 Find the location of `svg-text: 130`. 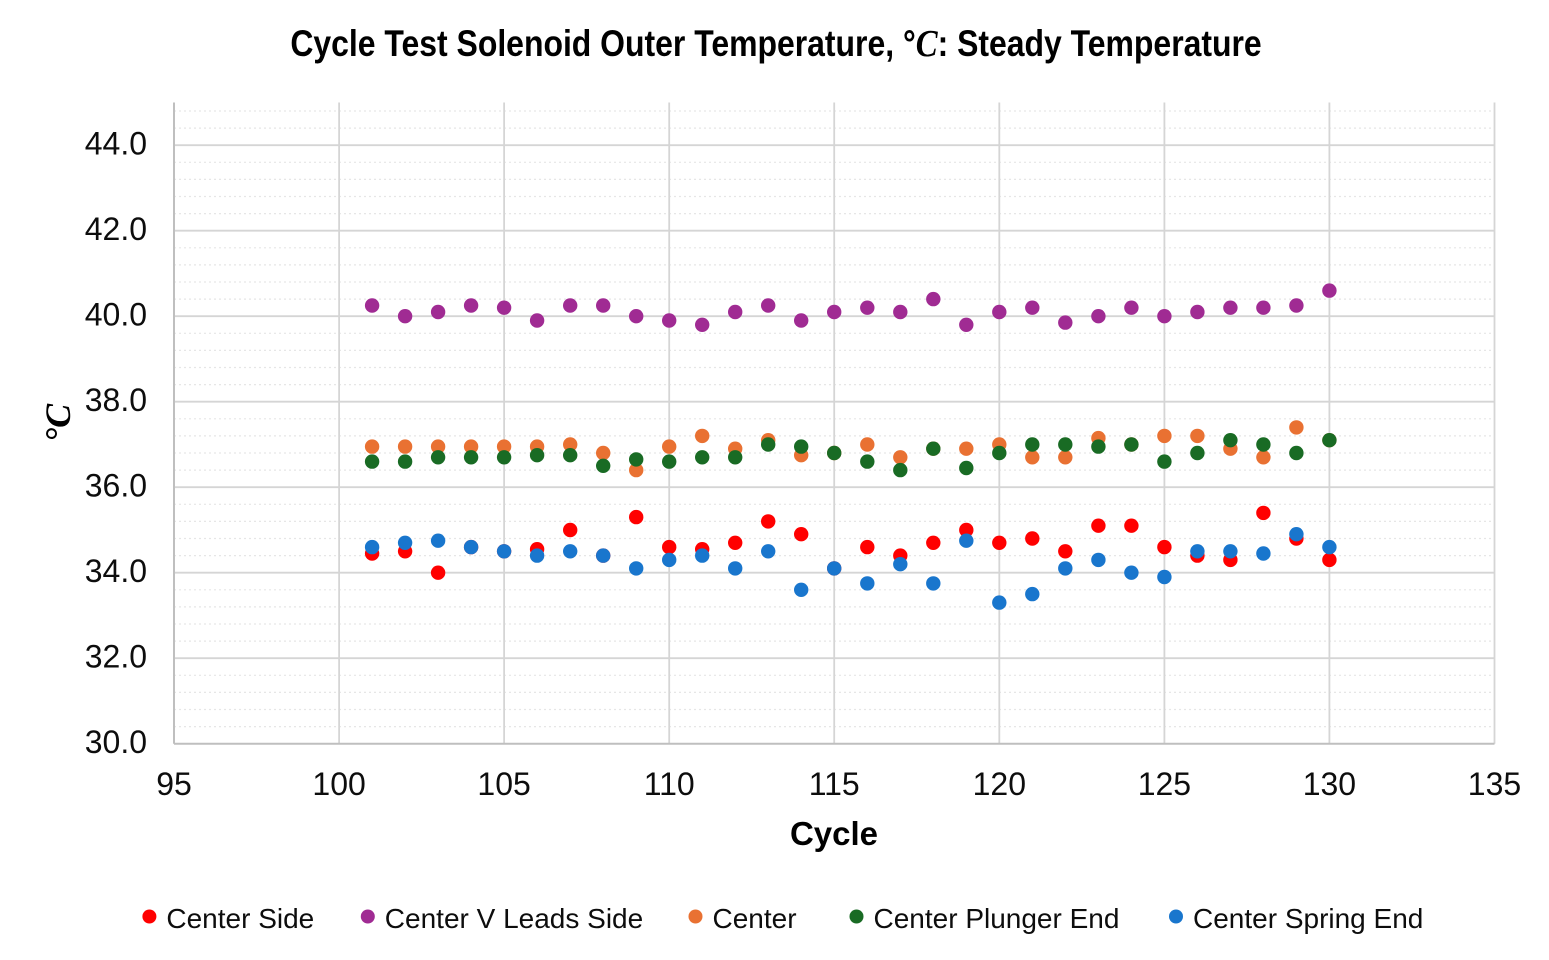

svg-text: 130 is located at coordinates (1329, 784).